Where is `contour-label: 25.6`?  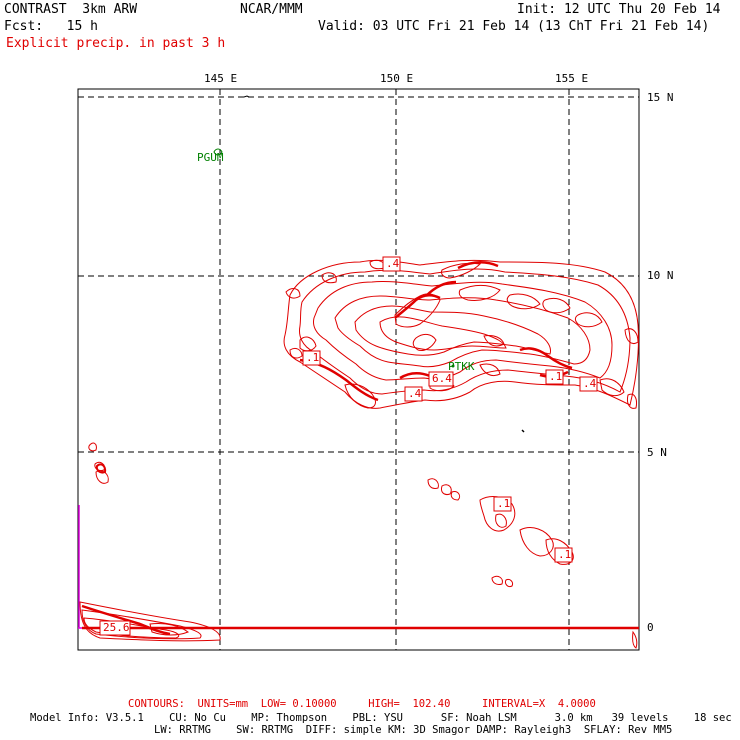
contour-label: 25.6 is located at coordinates (116, 627).